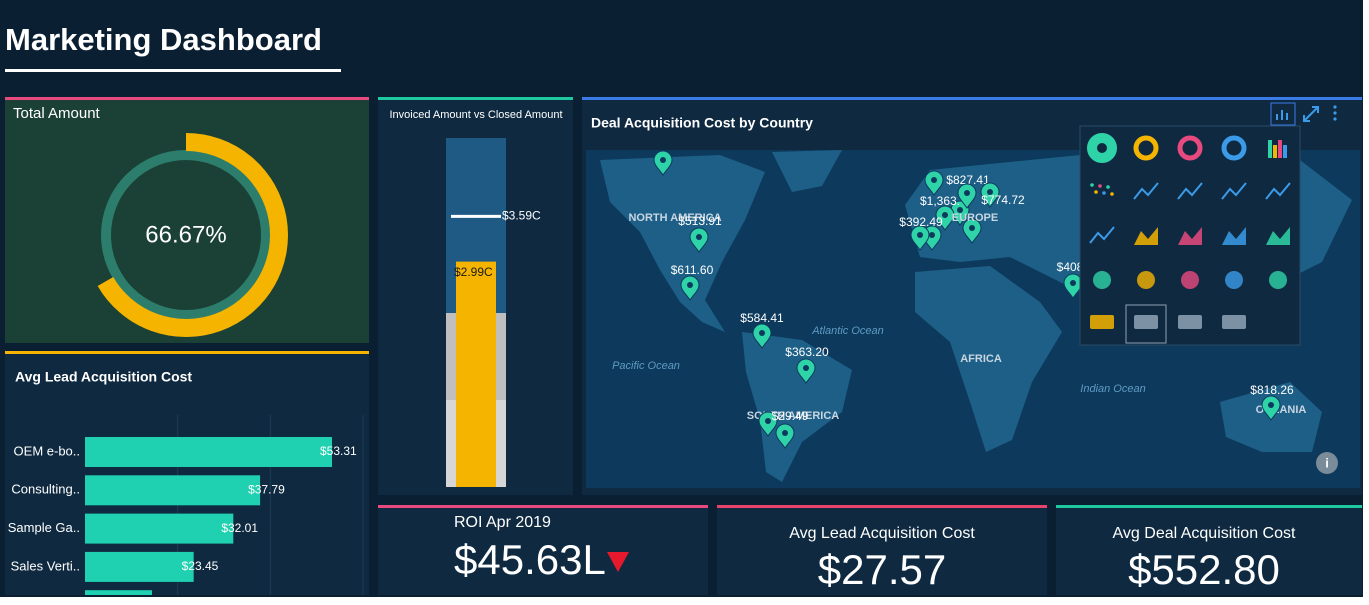  What do you see at coordinates (618, 562) in the screenshot?
I see `down-arrow` at bounding box center [618, 562].